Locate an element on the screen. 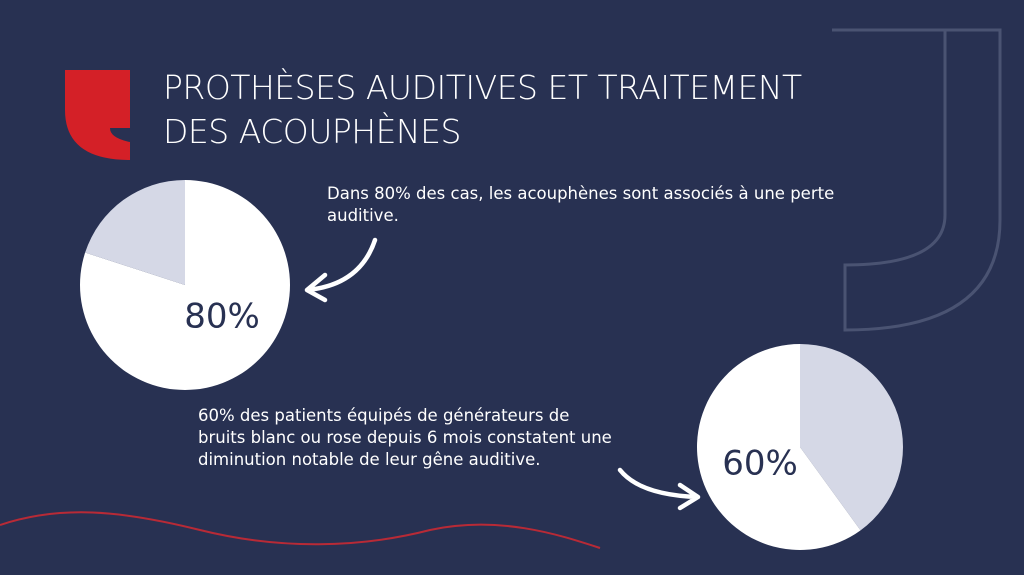 The height and width of the screenshot is (575, 1024). decor-outline is located at coordinates (917, 180).